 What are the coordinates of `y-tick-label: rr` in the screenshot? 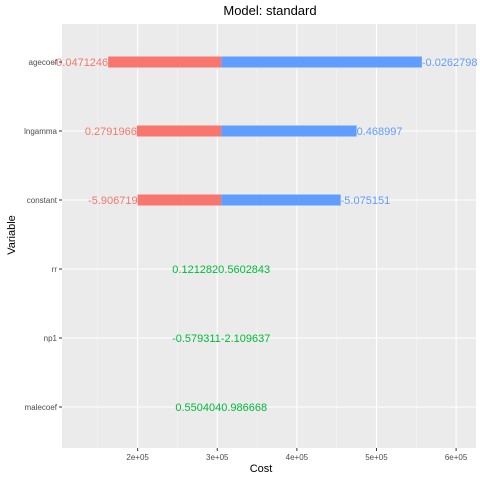 It's located at (55, 269).